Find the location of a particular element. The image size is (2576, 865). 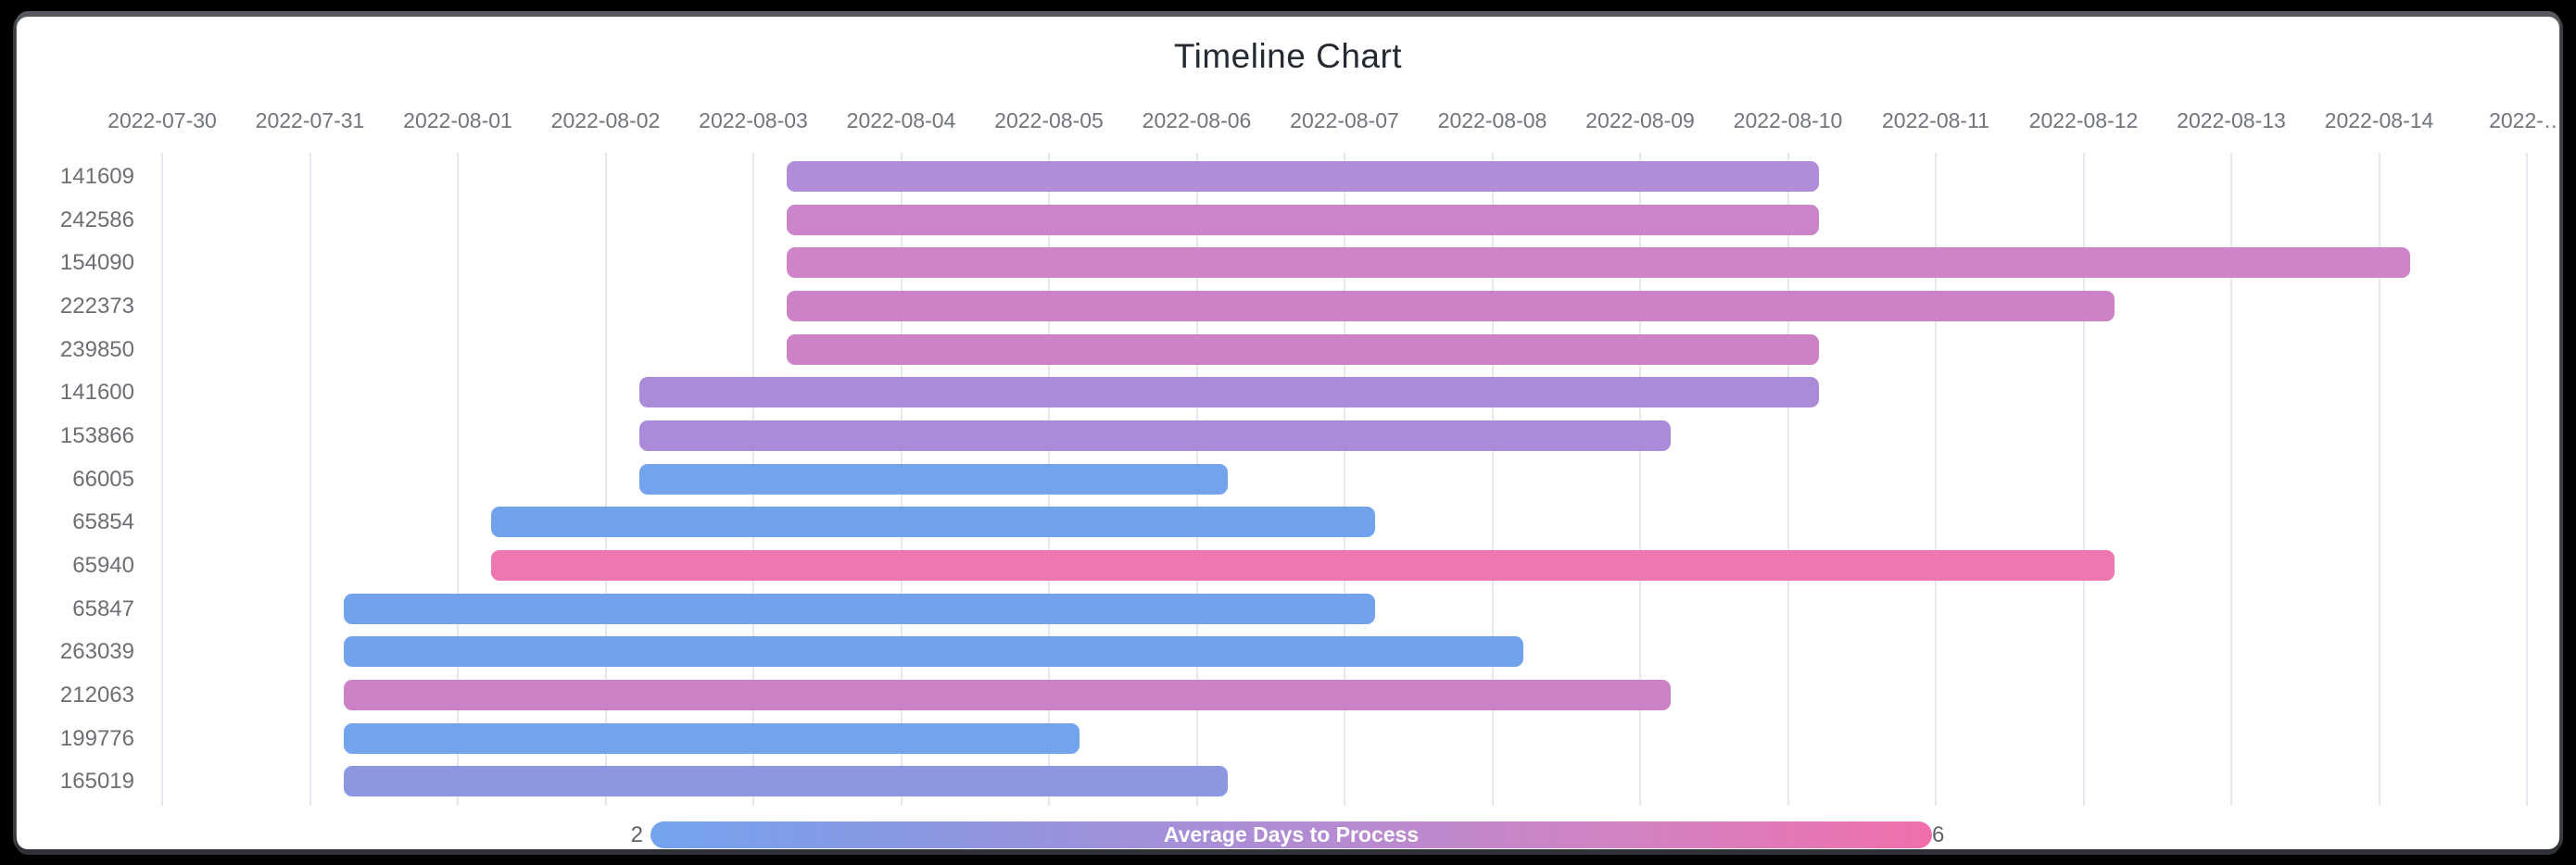

legend-gradient-bar: Average Days to Process is located at coordinates (1291, 834).